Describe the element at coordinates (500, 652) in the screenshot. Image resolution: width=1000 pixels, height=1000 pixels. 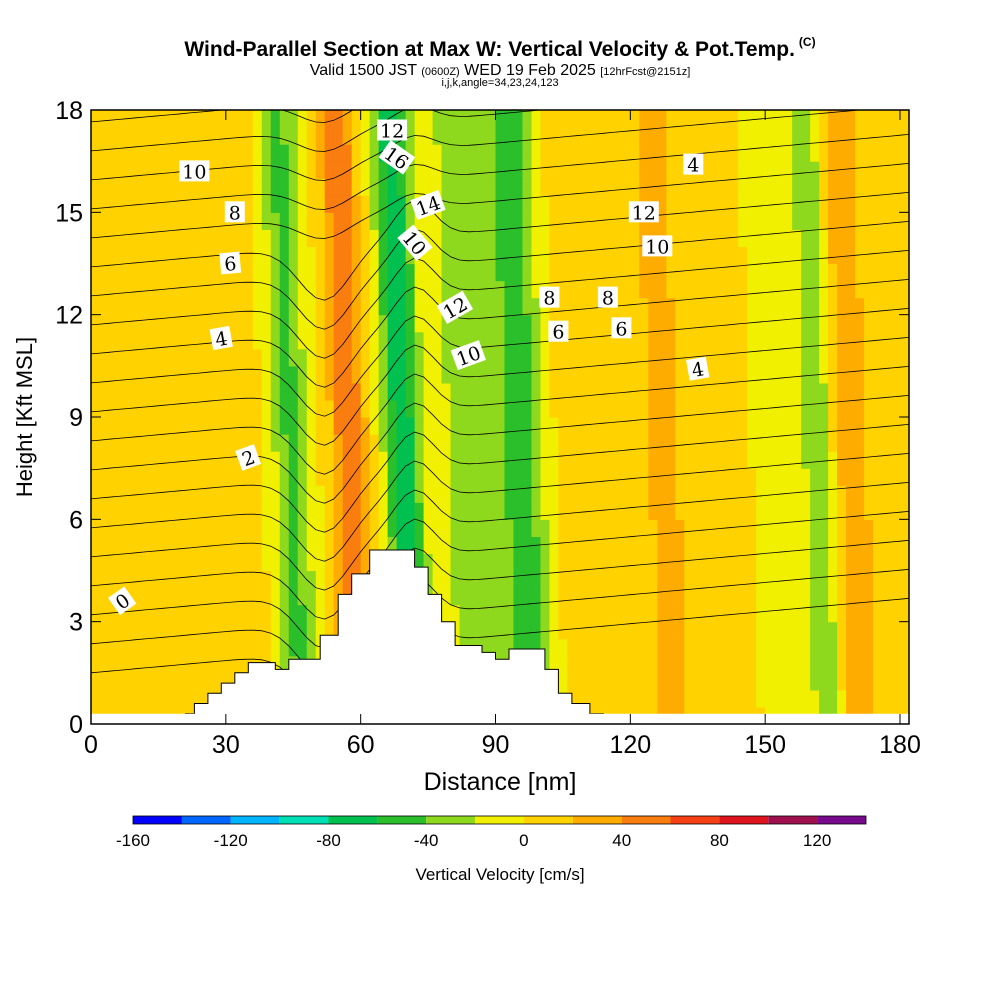
I see `theta-contour` at that location.